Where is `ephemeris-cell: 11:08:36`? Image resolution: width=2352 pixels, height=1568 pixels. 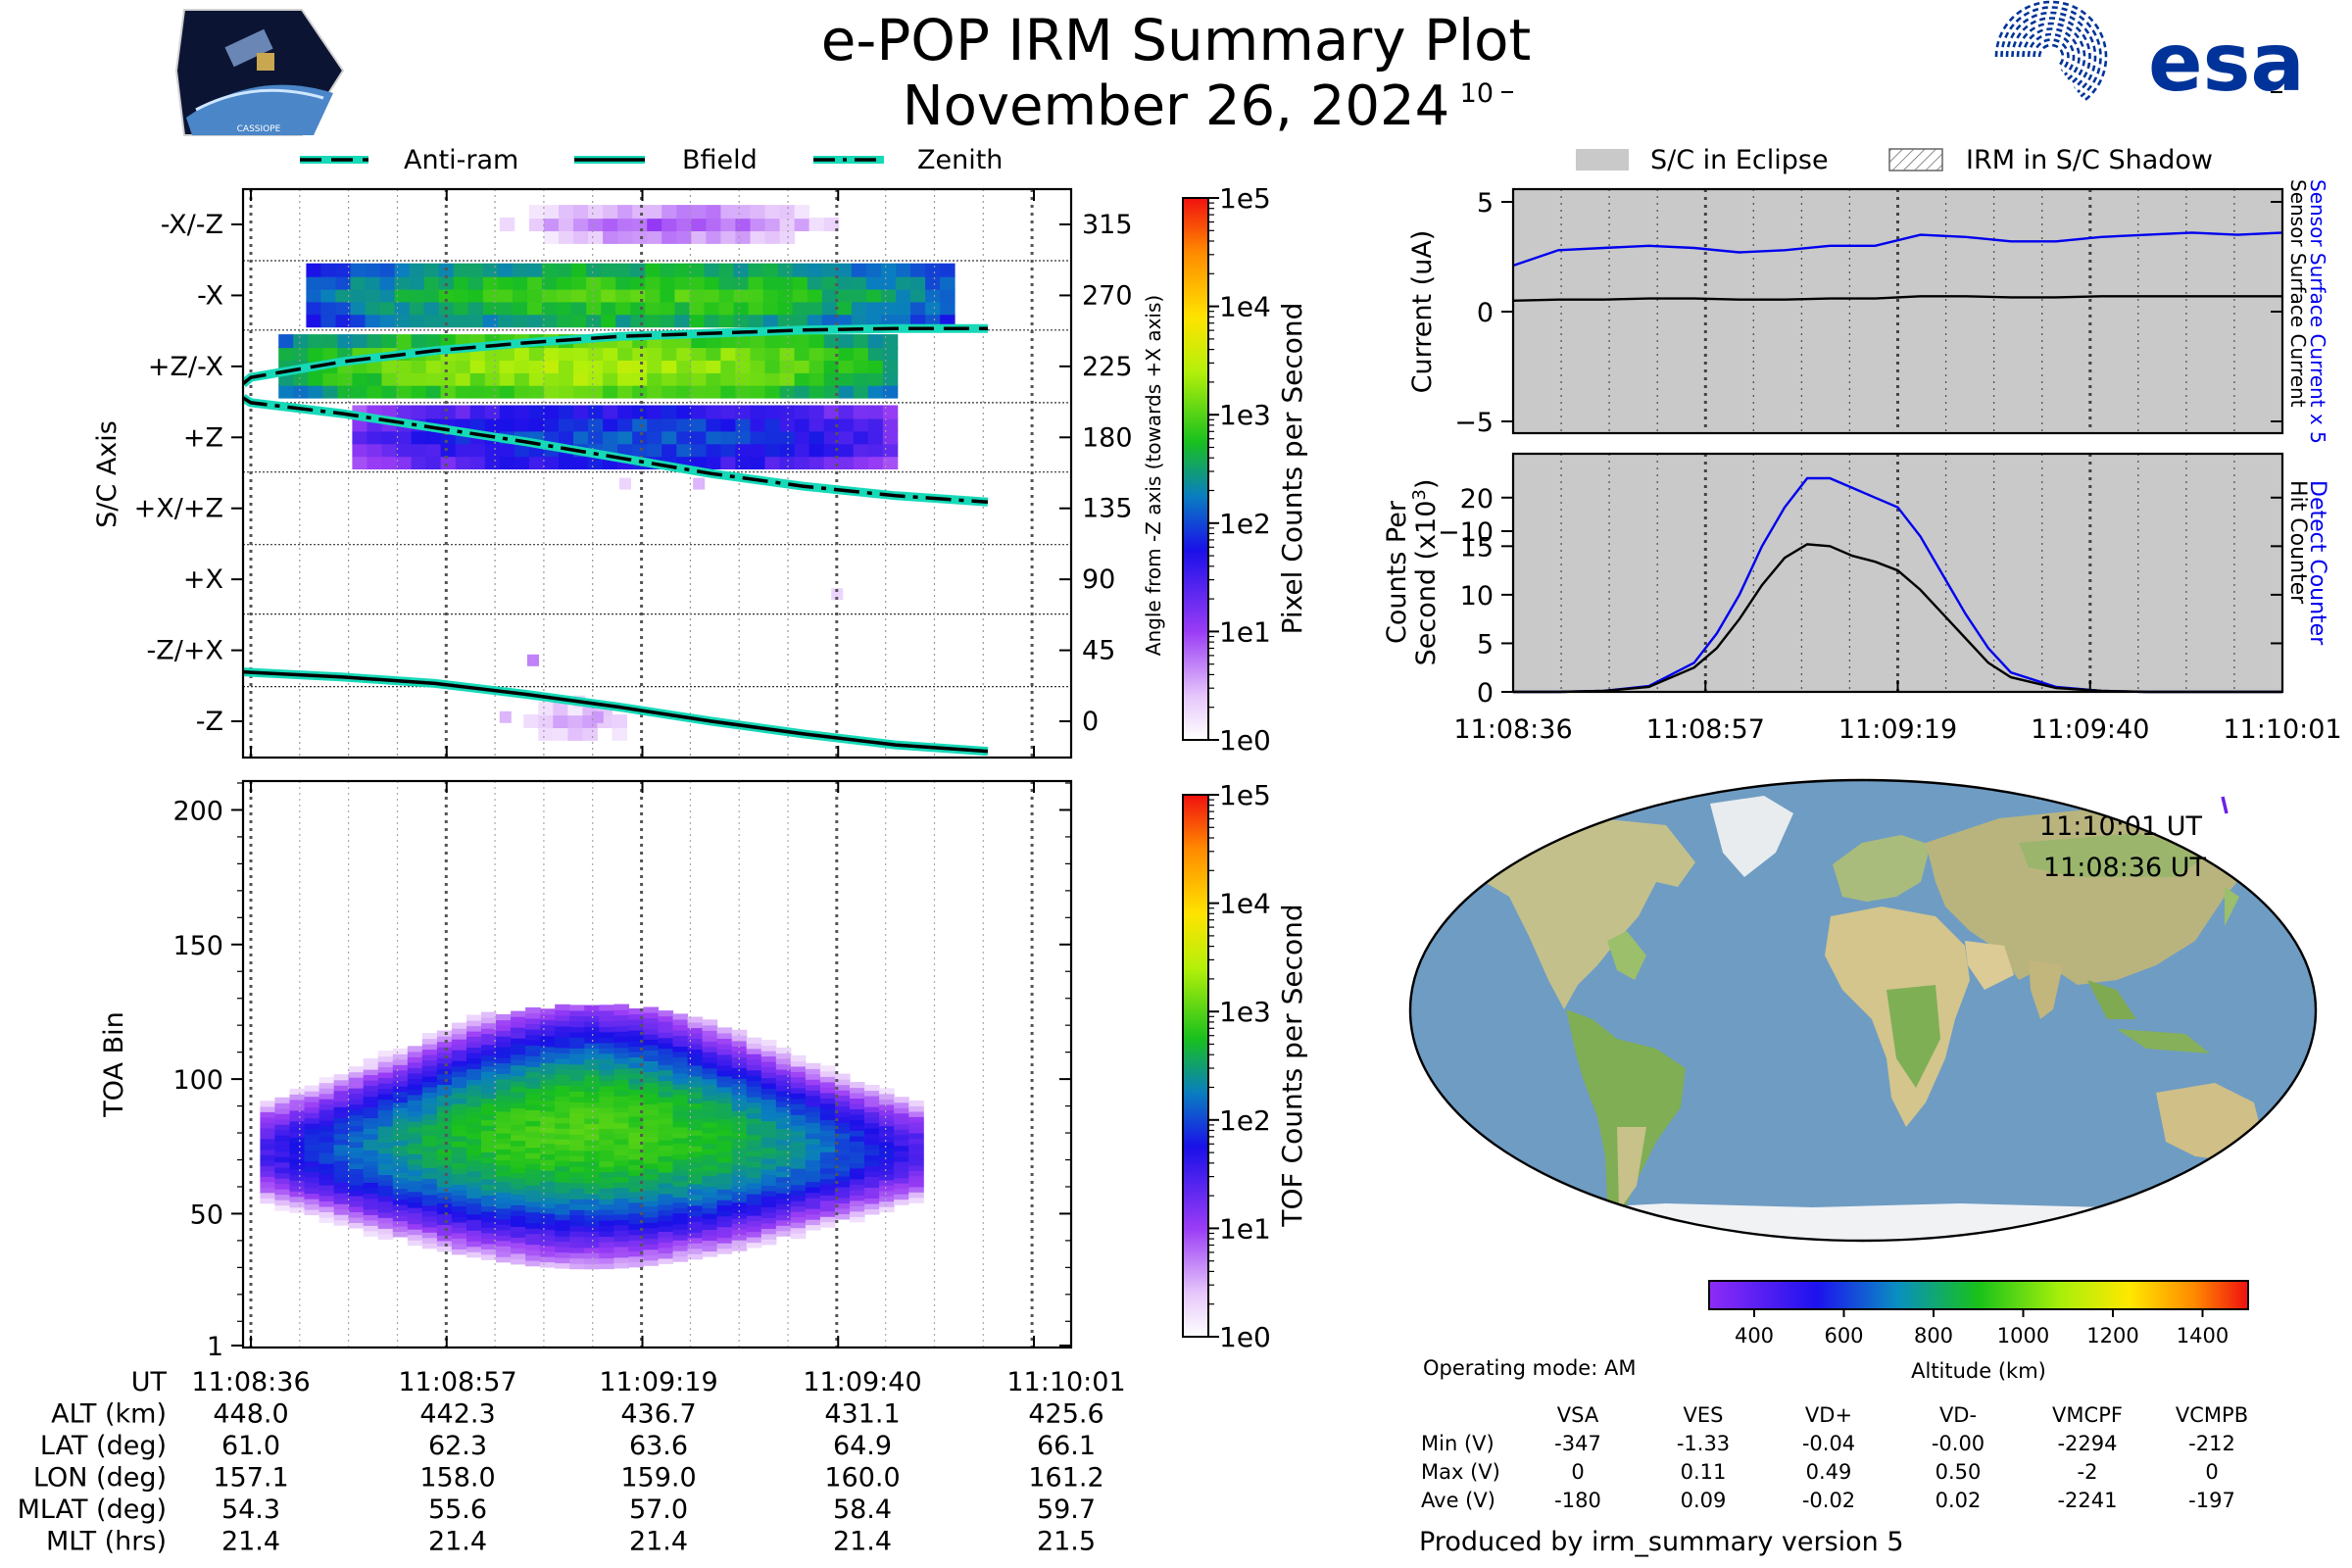 ephemeris-cell: 11:08:36 is located at coordinates (250, 1382).